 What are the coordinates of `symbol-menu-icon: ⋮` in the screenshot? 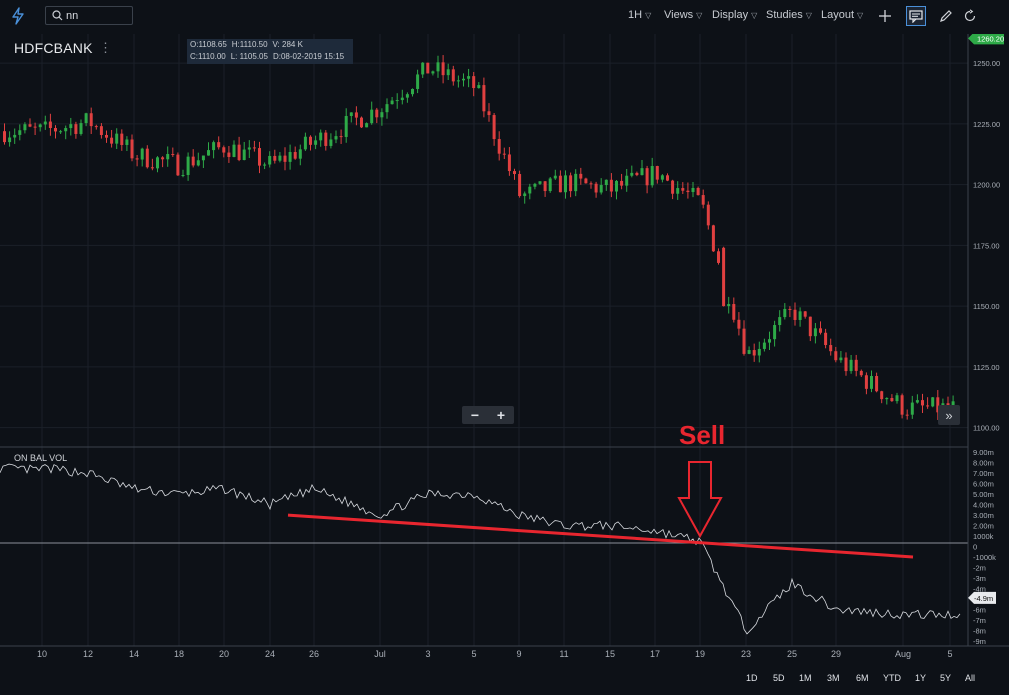 It's located at (105, 47).